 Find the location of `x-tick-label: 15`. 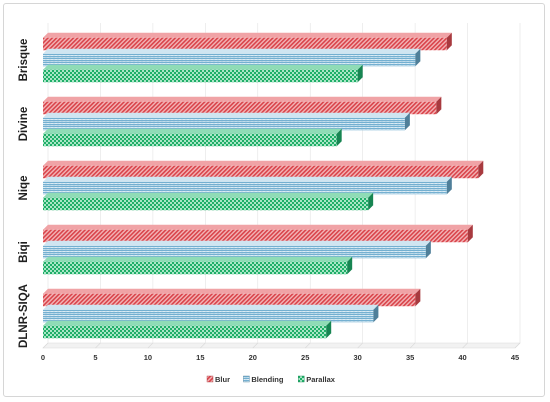

x-tick-label: 15 is located at coordinates (200, 357).